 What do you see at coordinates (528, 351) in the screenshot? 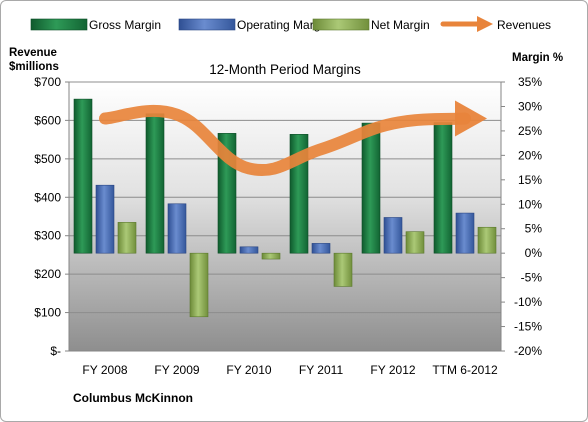
I see `y-right-tick-label: -20%` at bounding box center [528, 351].